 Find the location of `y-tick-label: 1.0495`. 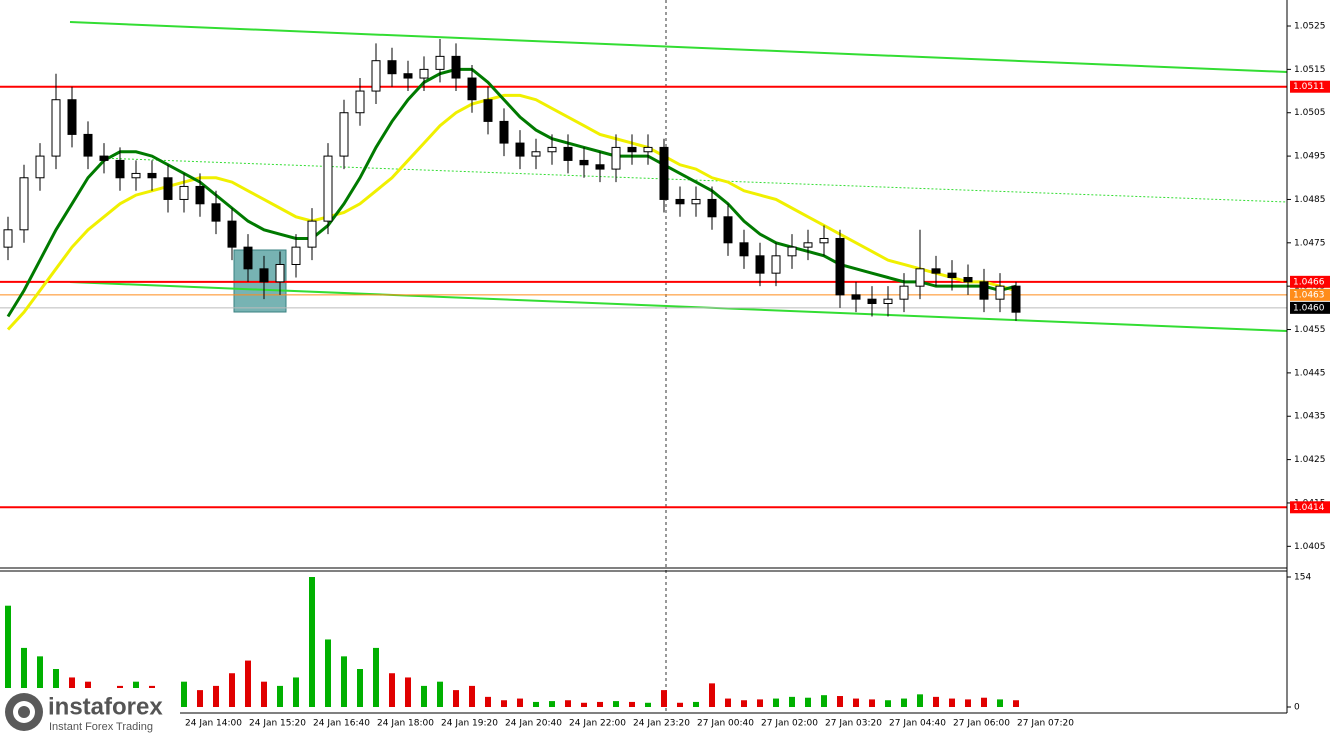

y-tick-label: 1.0495 is located at coordinates (1310, 157).